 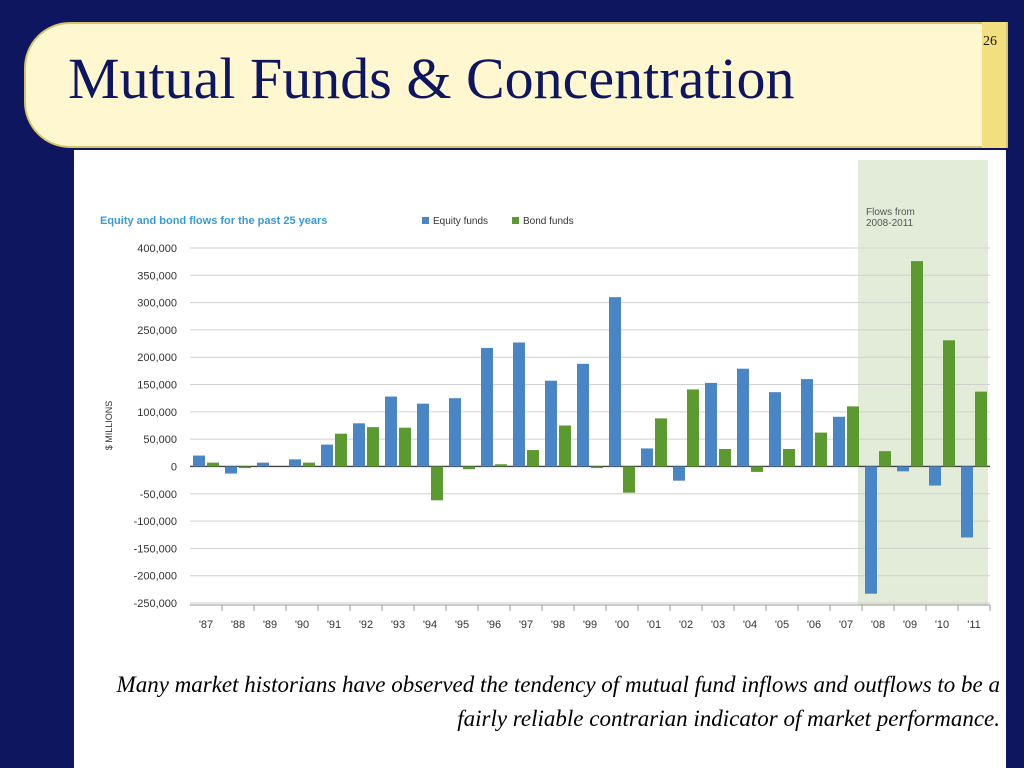 I want to click on x-tick-label: '00, so click(x=622, y=625).